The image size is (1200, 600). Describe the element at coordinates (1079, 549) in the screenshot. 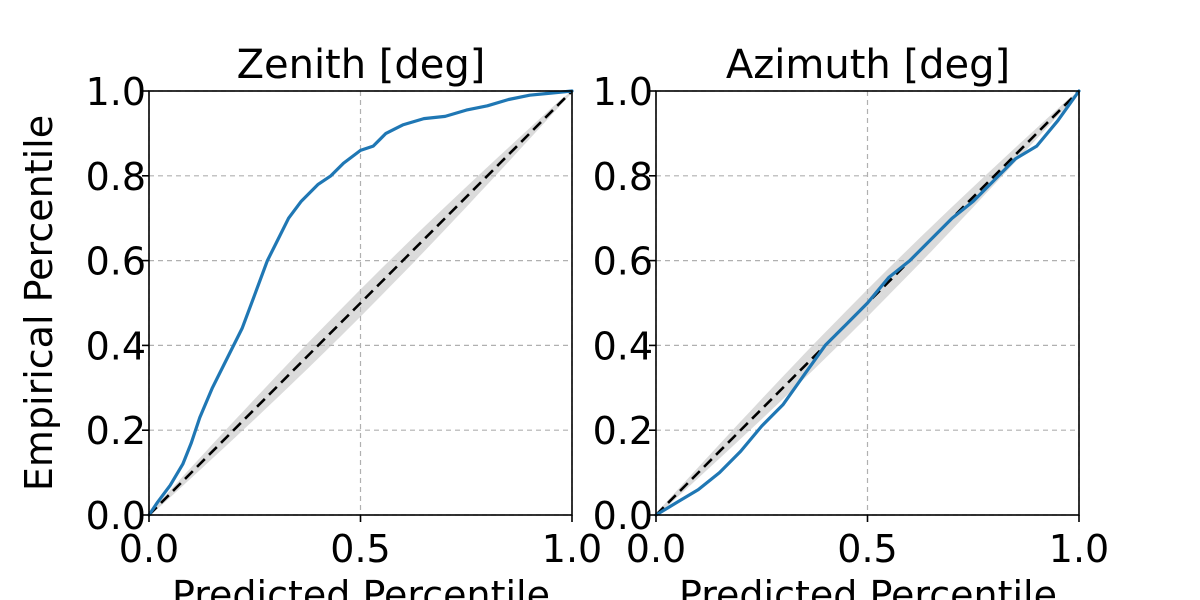

I see `azimuth-x-tick-label: 1.0` at that location.